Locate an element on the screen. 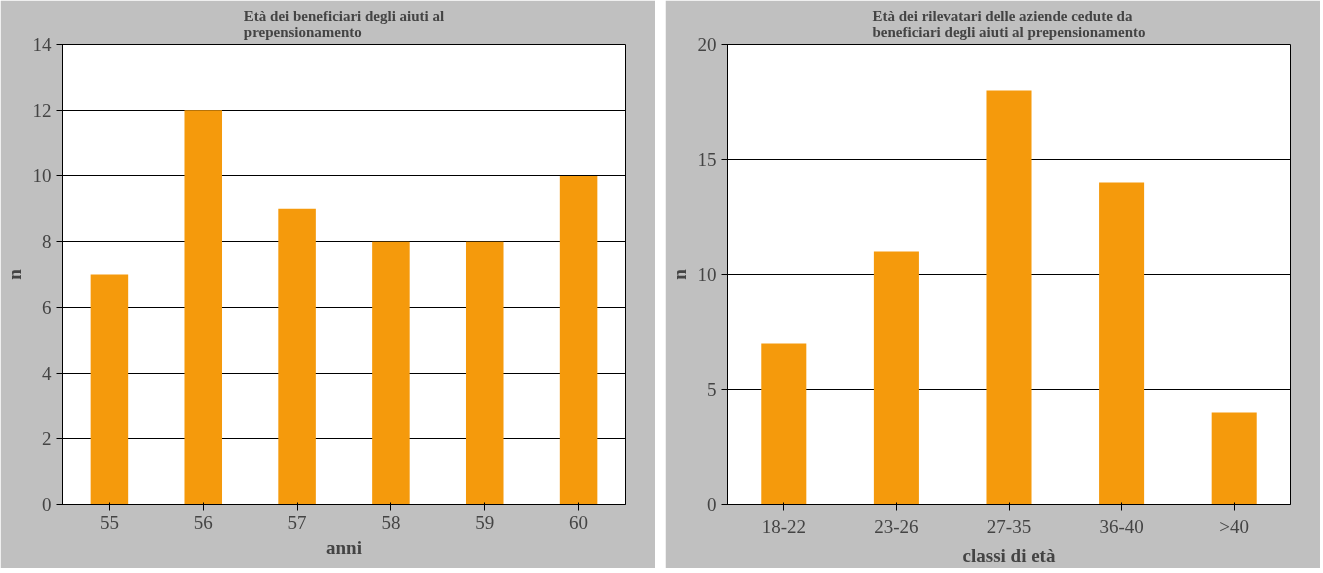 The image size is (1323, 573). x-axis-title: anni is located at coordinates (344, 547).